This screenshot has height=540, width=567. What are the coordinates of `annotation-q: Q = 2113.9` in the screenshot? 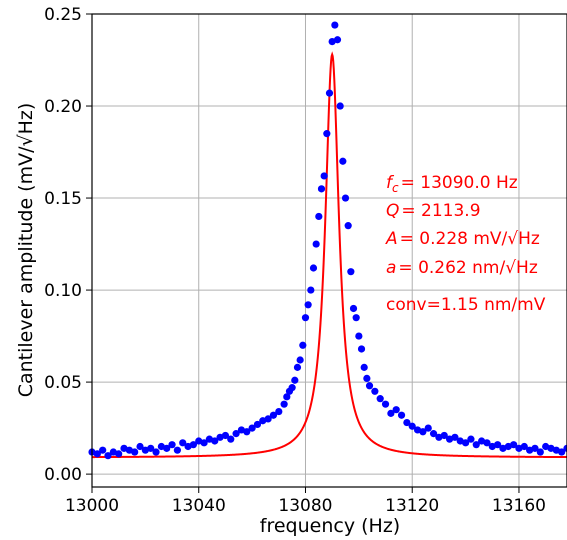 It's located at (433, 211).